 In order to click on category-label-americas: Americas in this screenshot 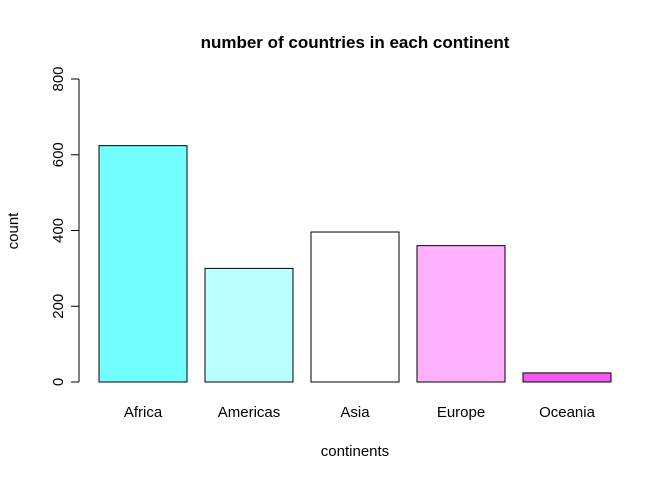, I will do `click(249, 412)`.